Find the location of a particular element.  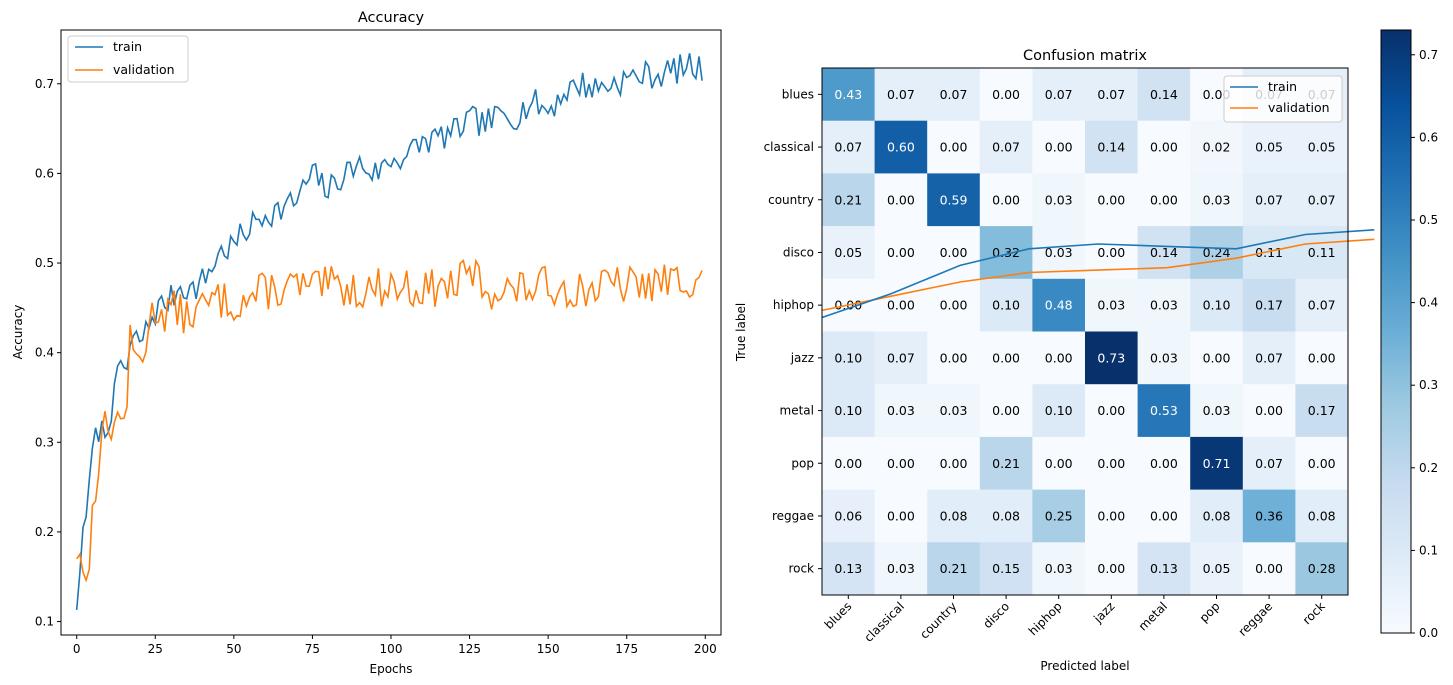

confusion-matrix-x-axis-label: Predicted label is located at coordinates (1084, 666).